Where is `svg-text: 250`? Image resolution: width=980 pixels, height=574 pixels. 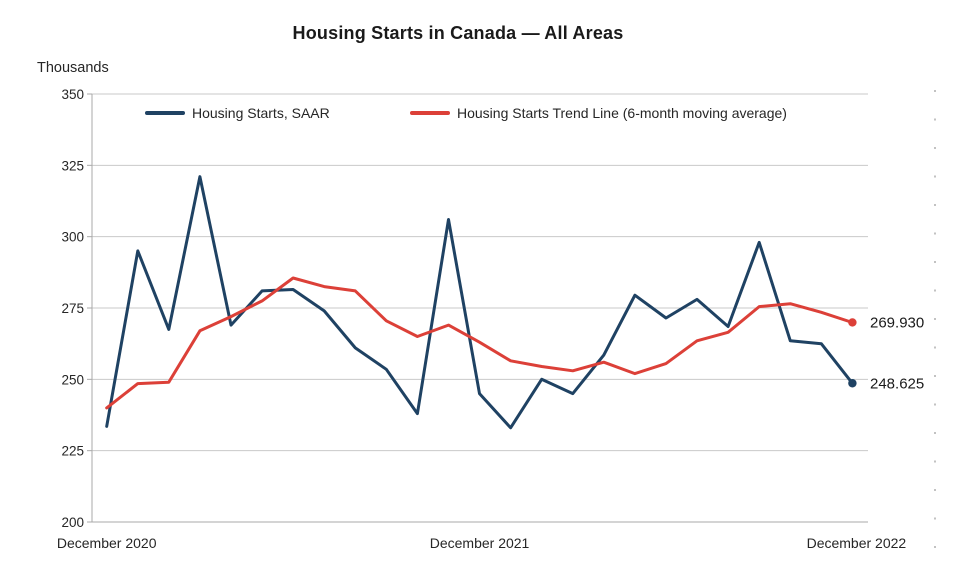 svg-text: 250 is located at coordinates (72, 379).